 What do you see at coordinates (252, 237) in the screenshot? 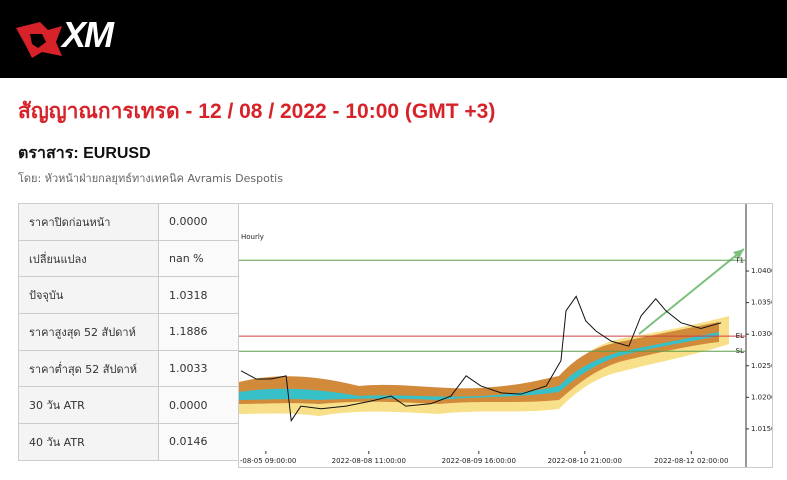
I see `chart-title: Hourly` at bounding box center [252, 237].